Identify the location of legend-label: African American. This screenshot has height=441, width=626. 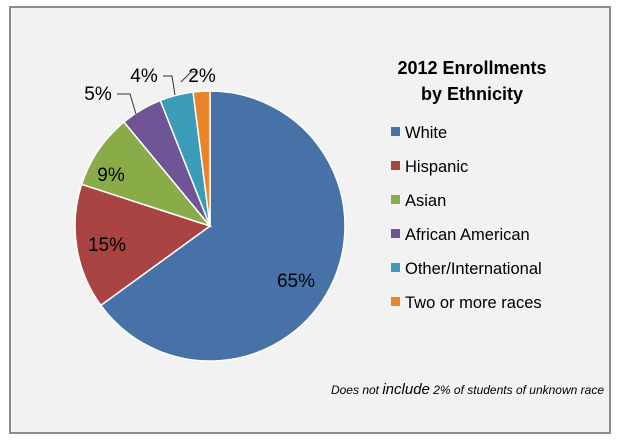
(467, 235).